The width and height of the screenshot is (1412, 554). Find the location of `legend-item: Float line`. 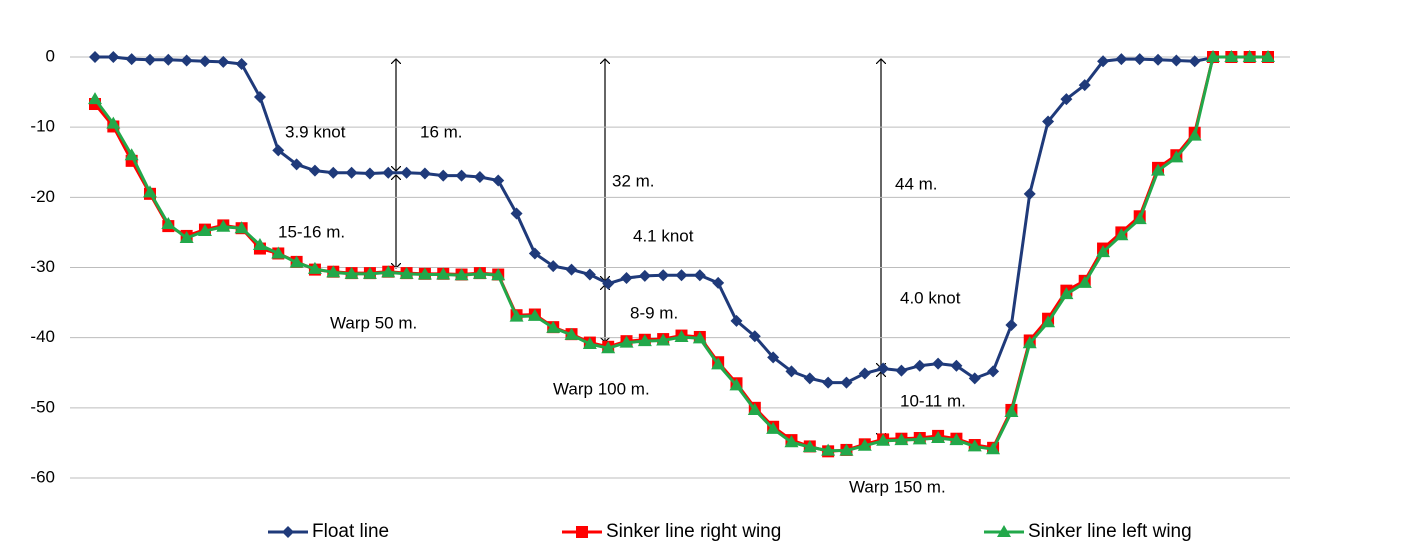

legend-item: Float line is located at coordinates (328, 531).